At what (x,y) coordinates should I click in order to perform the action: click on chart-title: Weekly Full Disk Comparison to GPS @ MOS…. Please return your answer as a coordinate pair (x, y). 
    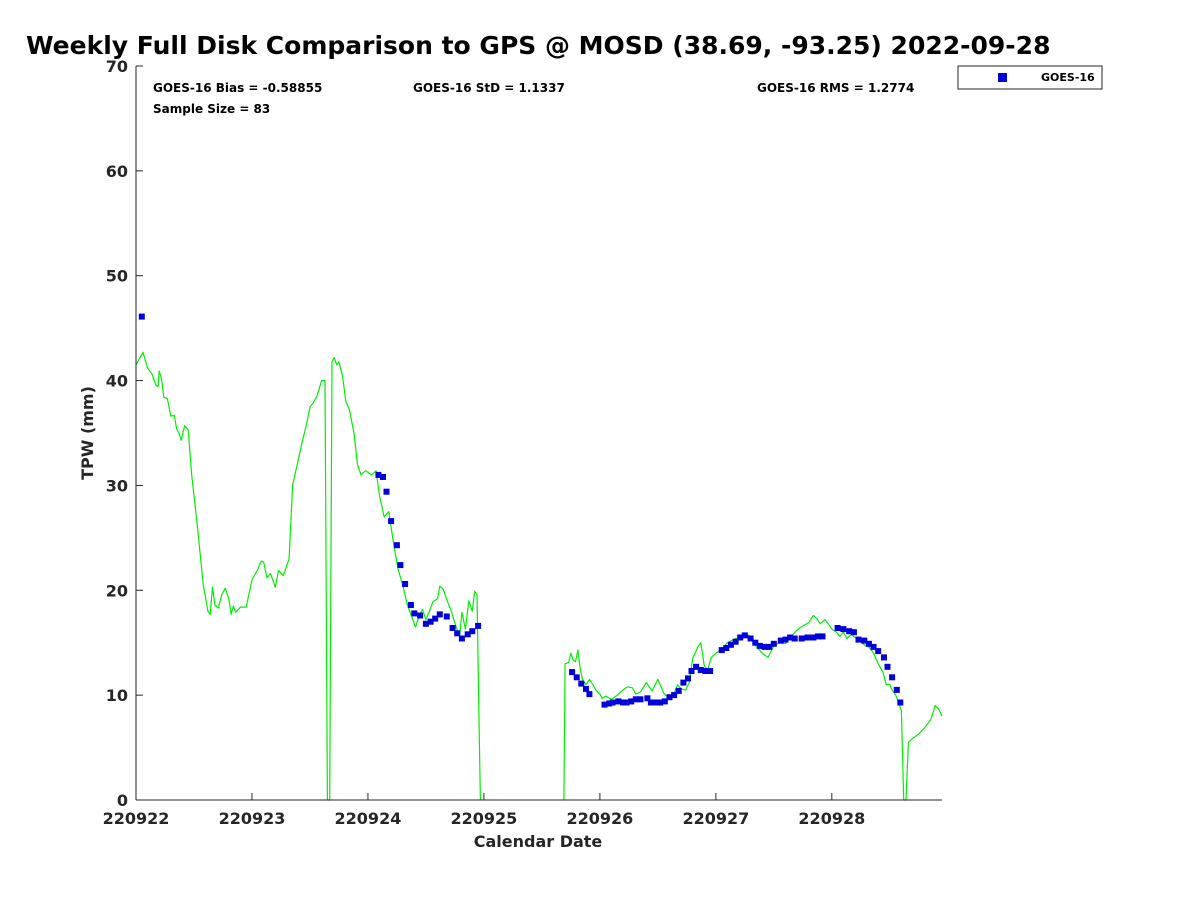
    Looking at the image, I should click on (538, 45).